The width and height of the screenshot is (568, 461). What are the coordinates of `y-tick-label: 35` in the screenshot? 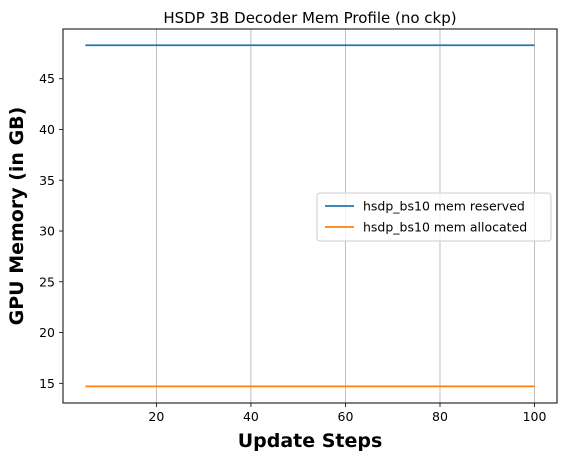 It's located at (47, 180).